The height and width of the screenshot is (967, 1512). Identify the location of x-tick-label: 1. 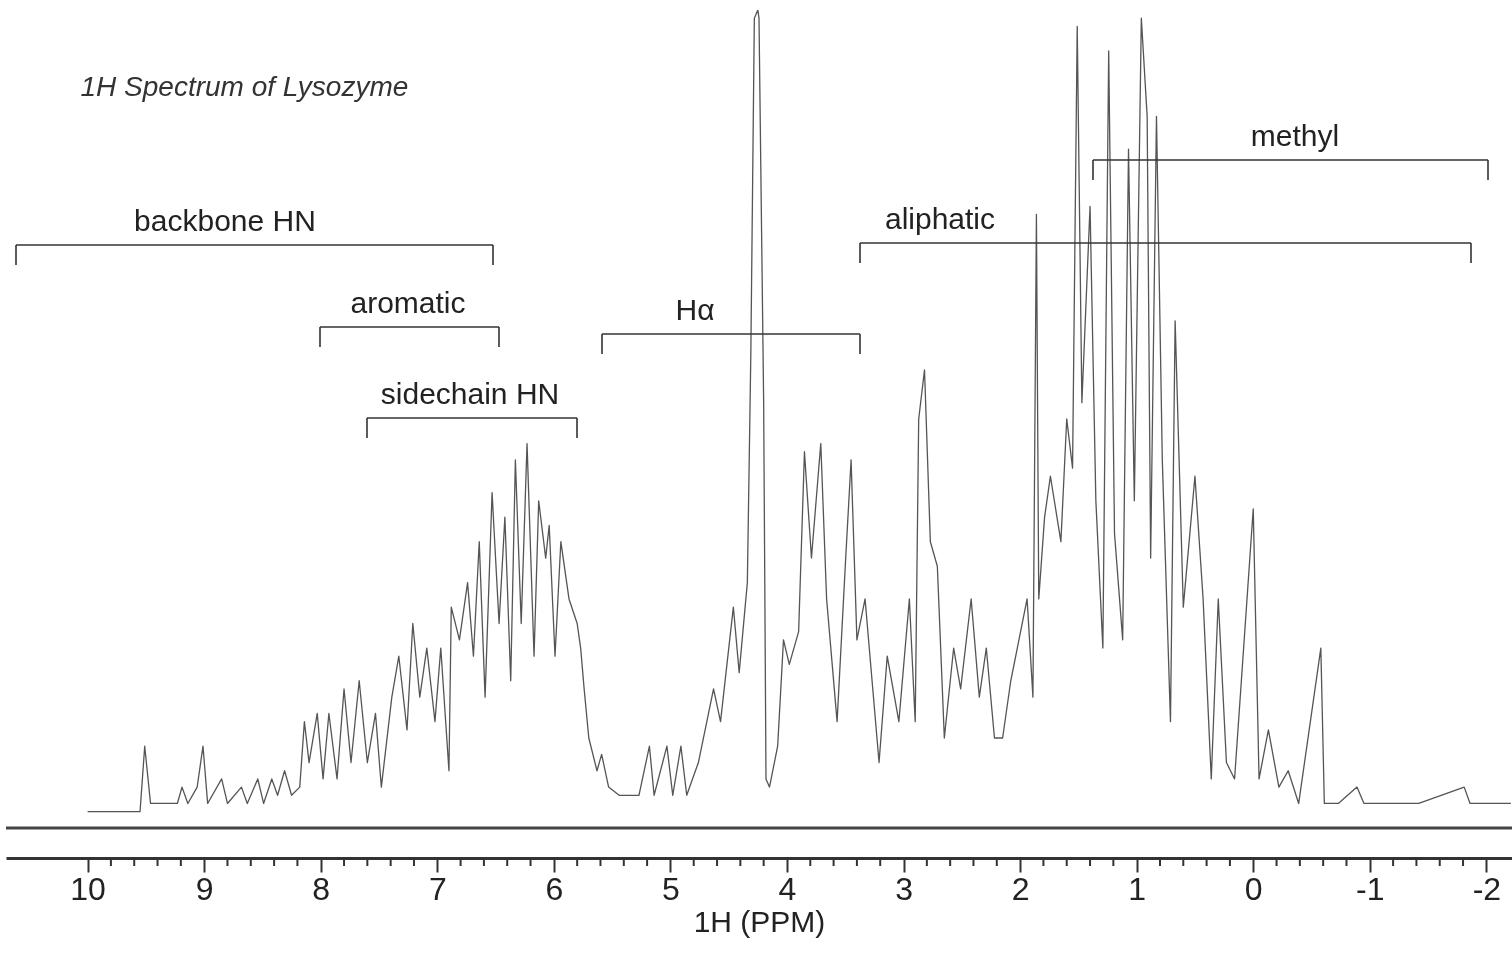
(1137, 888).